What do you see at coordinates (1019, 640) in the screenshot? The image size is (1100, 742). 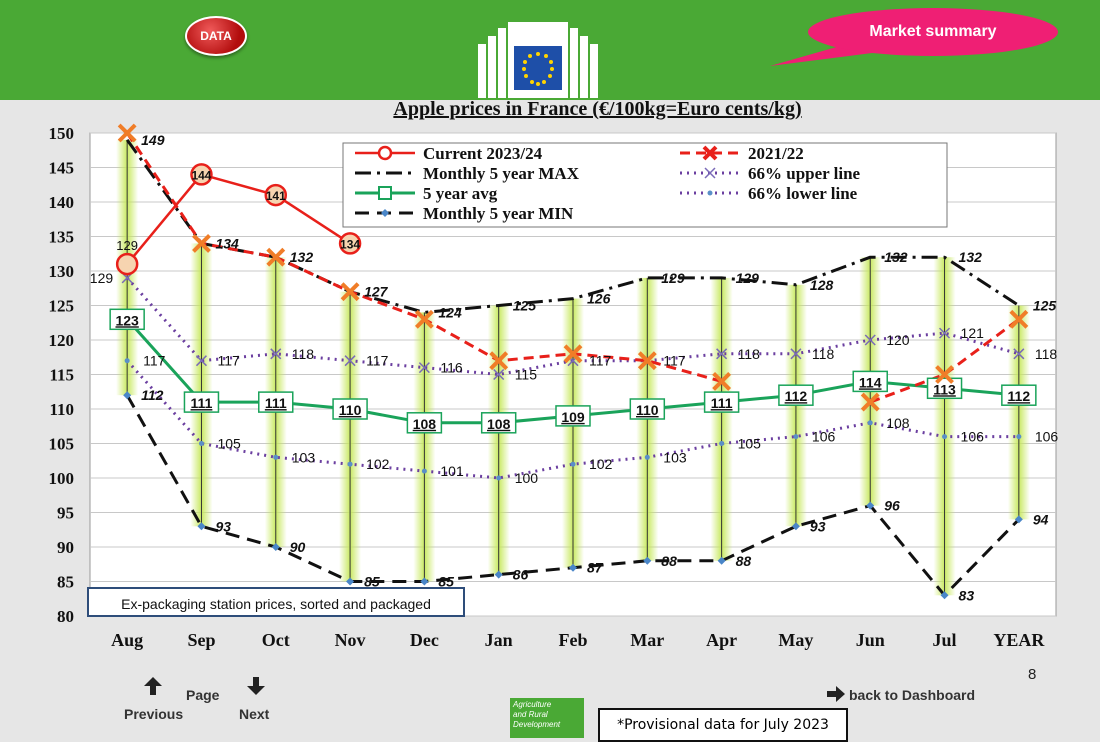 I see `x-tick-label: YEAR` at bounding box center [1019, 640].